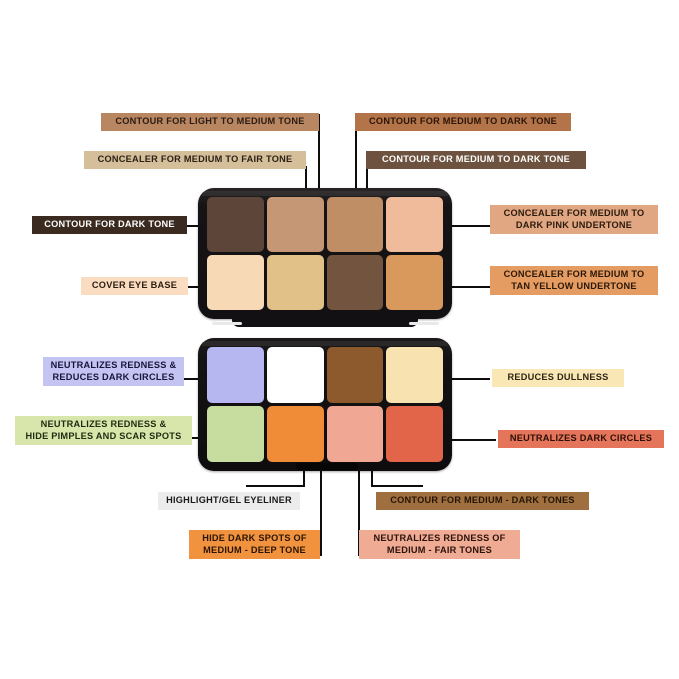 The height and width of the screenshot is (679, 679). I want to click on connector-highlight-gel-eyeliner-stub, so click(275, 486).